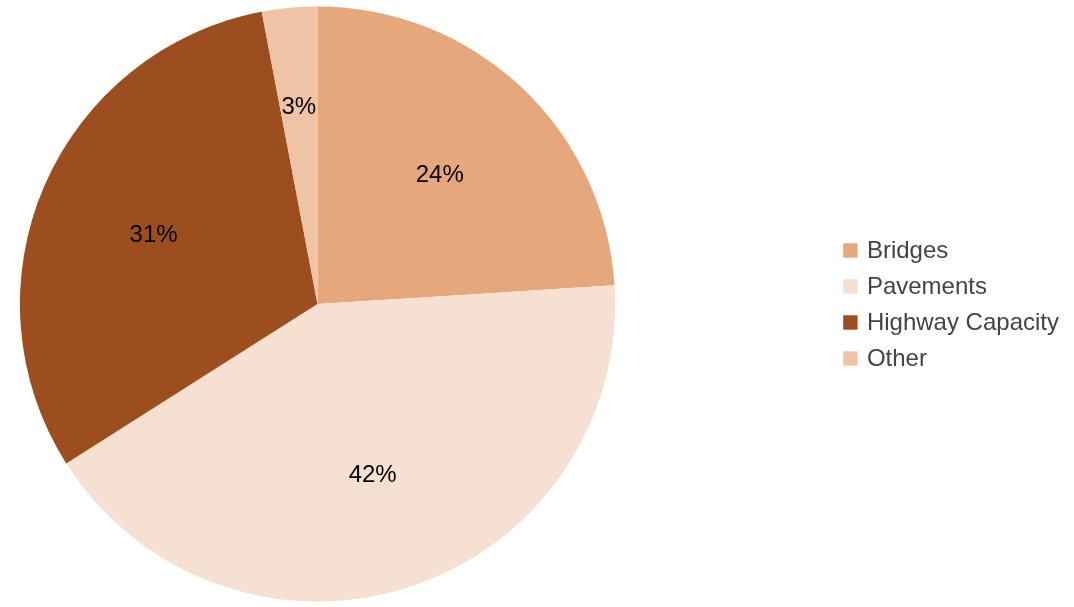 Image resolution: width=1074 pixels, height=607 pixels. What do you see at coordinates (896, 357) in the screenshot?
I see `legend-label: Other` at bounding box center [896, 357].